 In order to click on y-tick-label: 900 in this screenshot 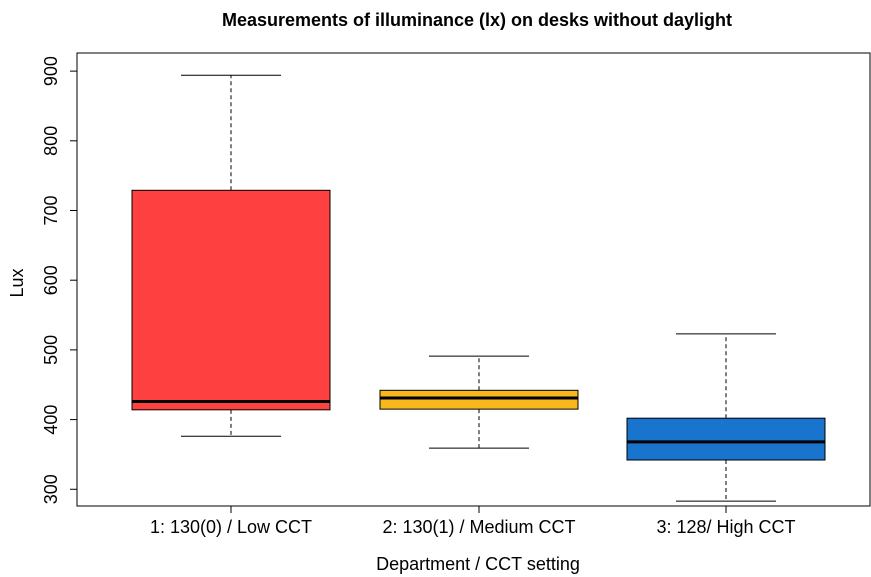, I will do `click(51, 71)`.